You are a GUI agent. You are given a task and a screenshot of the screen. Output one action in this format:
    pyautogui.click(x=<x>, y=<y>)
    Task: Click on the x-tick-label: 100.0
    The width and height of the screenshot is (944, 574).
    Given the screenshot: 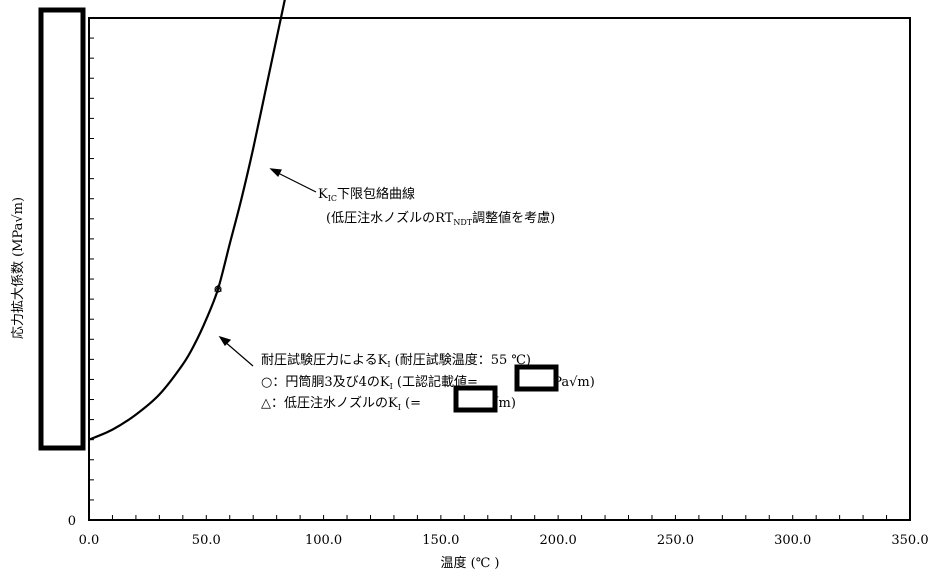 What is the action you would take?
    pyautogui.click(x=323, y=540)
    